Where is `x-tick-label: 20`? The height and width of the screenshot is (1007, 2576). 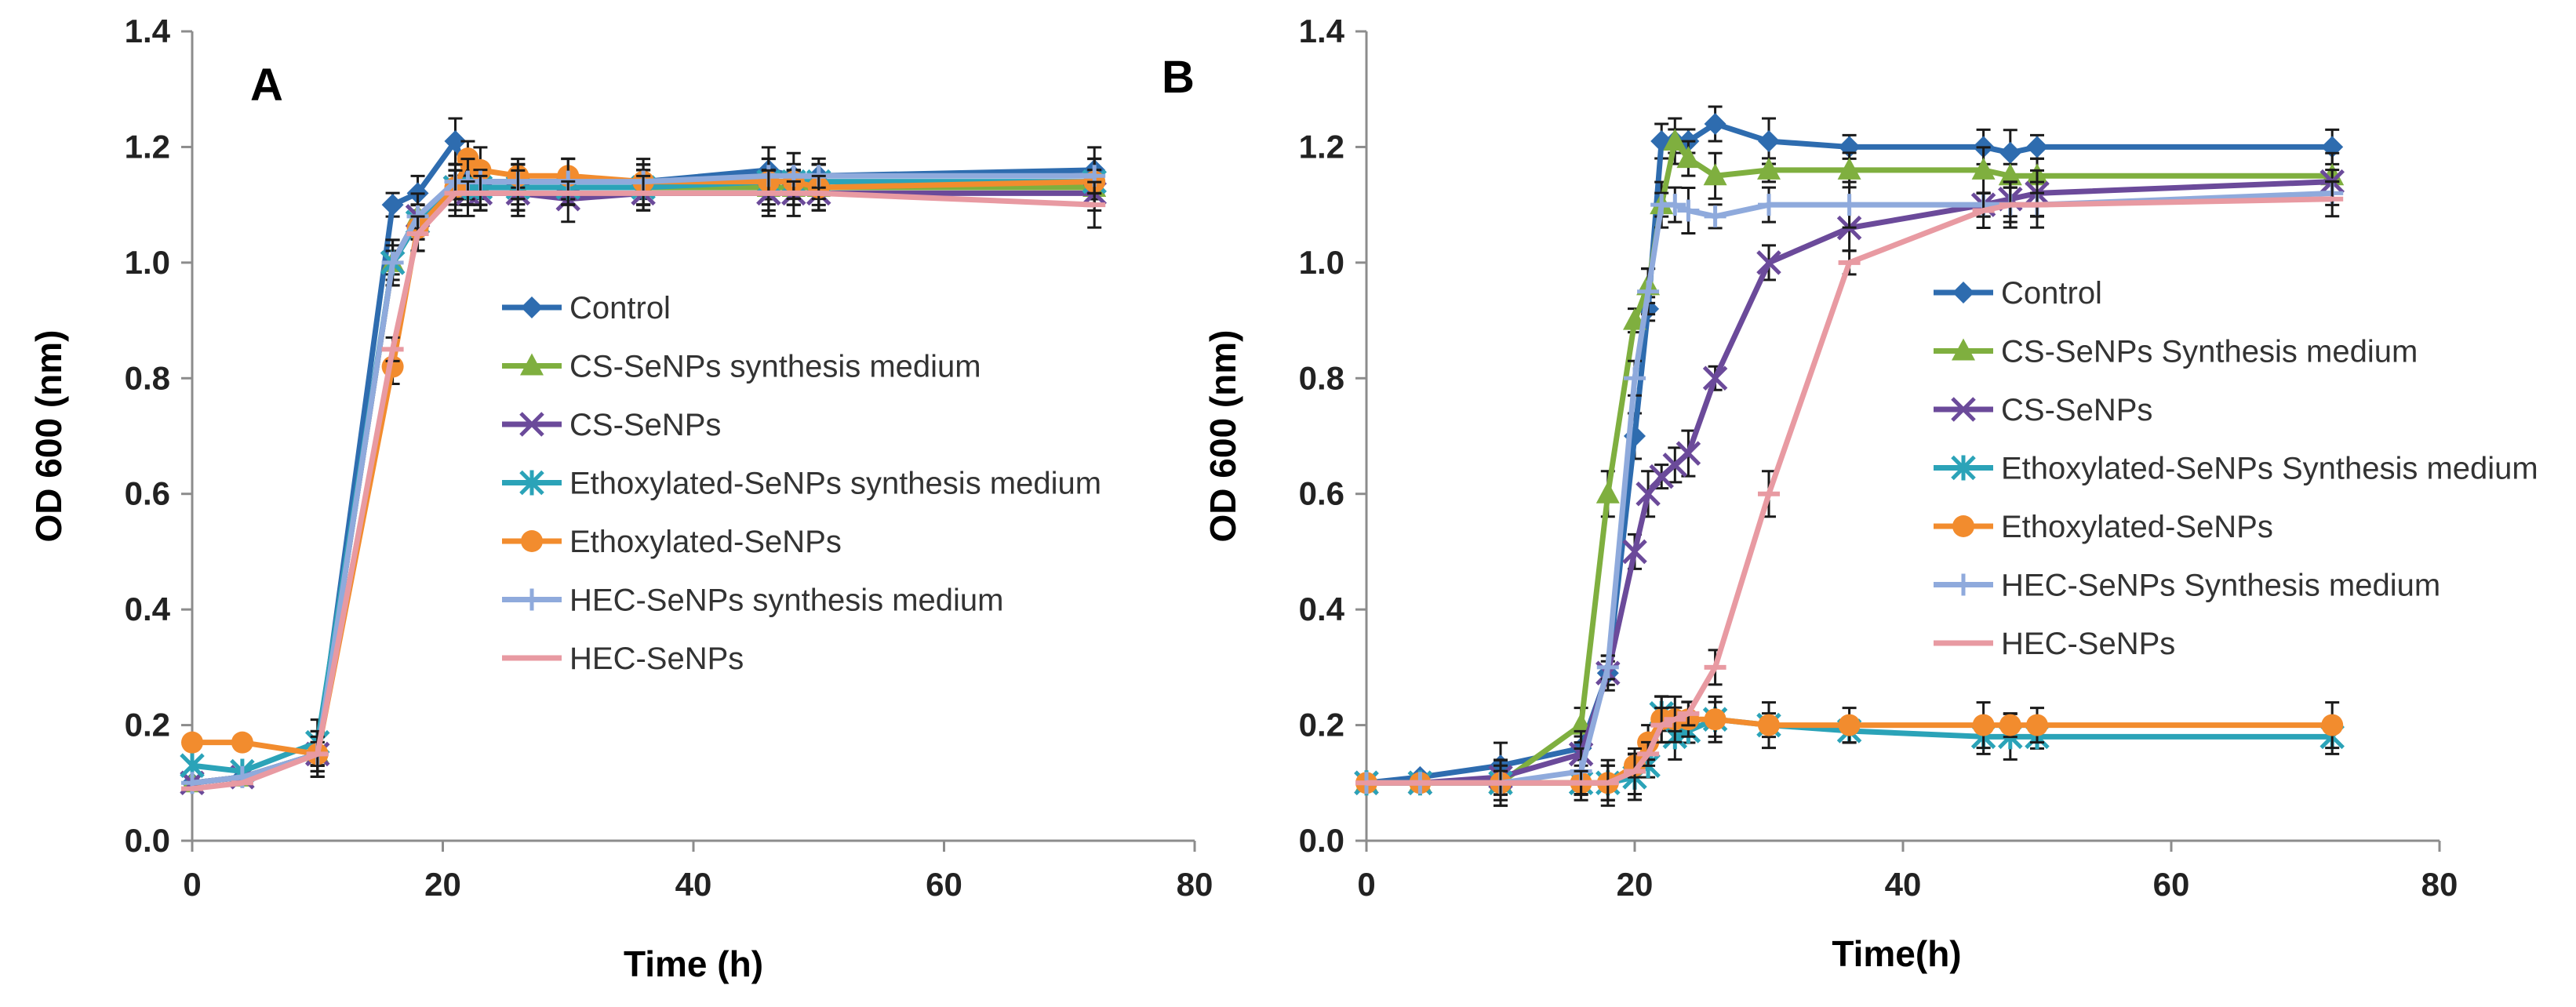 x-tick-label: 20 is located at coordinates (1635, 884).